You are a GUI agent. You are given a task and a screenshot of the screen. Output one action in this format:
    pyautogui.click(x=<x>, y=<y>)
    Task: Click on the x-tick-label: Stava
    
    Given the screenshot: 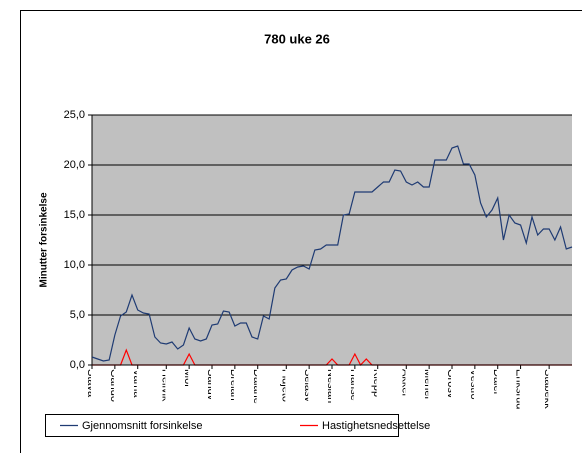 What is the action you would take?
    pyautogui.click(x=91, y=383)
    